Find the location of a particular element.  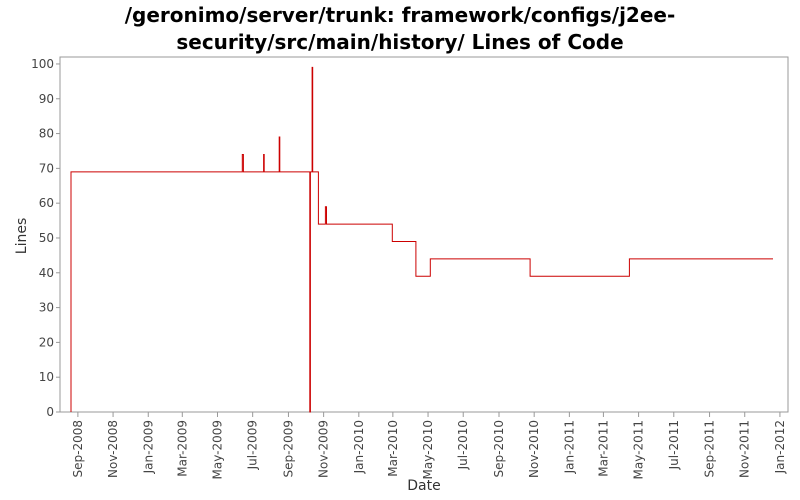

x-tick-label: Mar-2010 is located at coordinates (393, 448).